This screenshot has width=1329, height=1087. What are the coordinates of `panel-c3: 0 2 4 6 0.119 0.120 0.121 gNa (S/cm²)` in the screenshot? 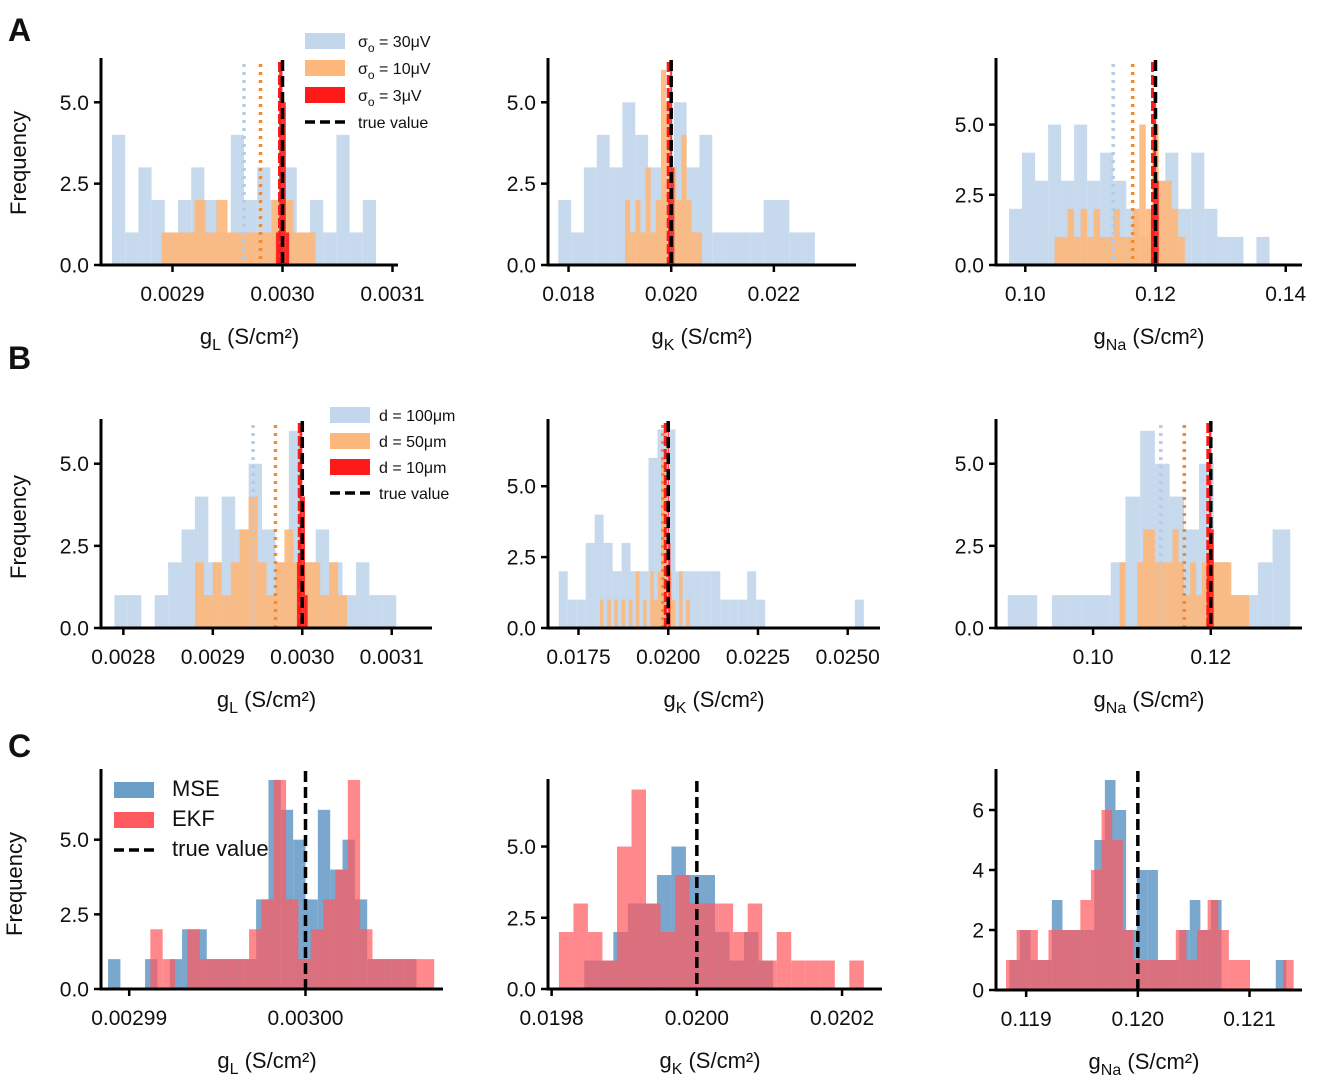 It's located at (1137, 924).